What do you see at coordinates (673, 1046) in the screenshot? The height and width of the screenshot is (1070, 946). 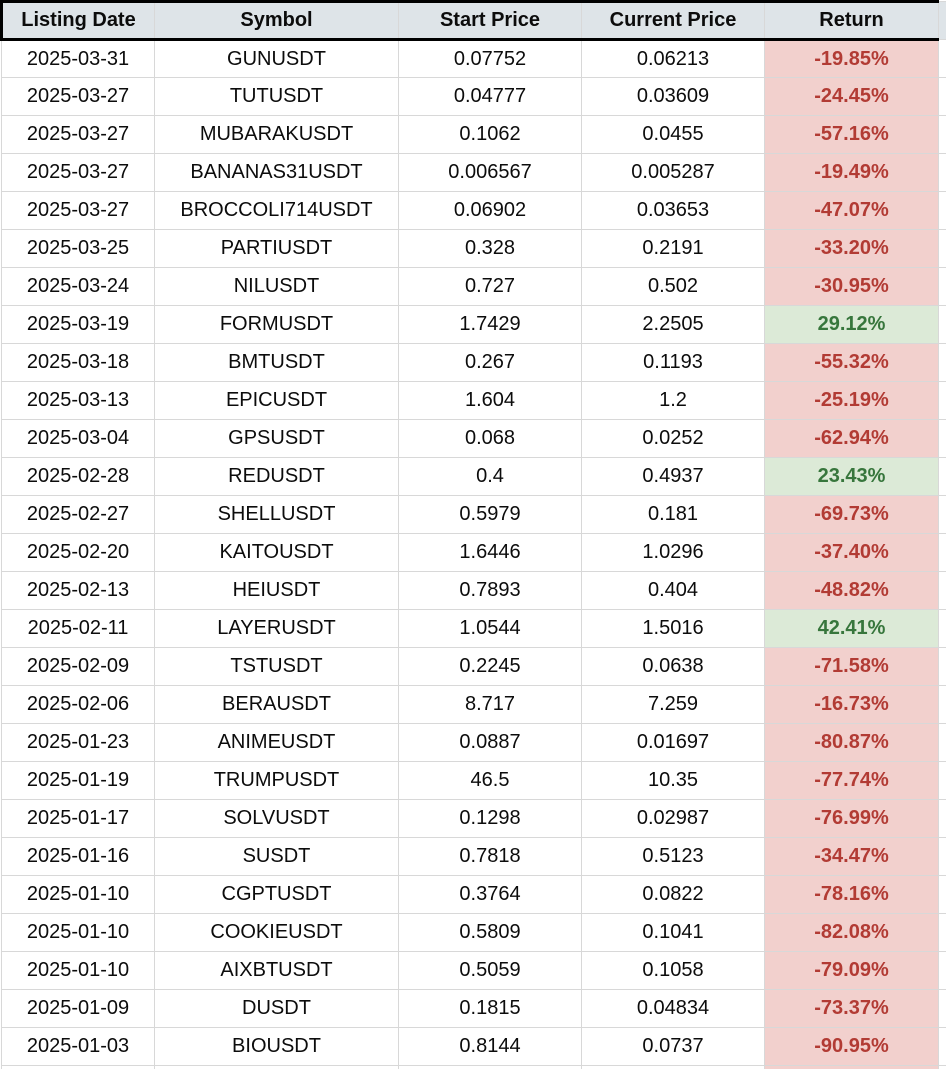 I see `cell-current-price: 0.0737` at bounding box center [673, 1046].